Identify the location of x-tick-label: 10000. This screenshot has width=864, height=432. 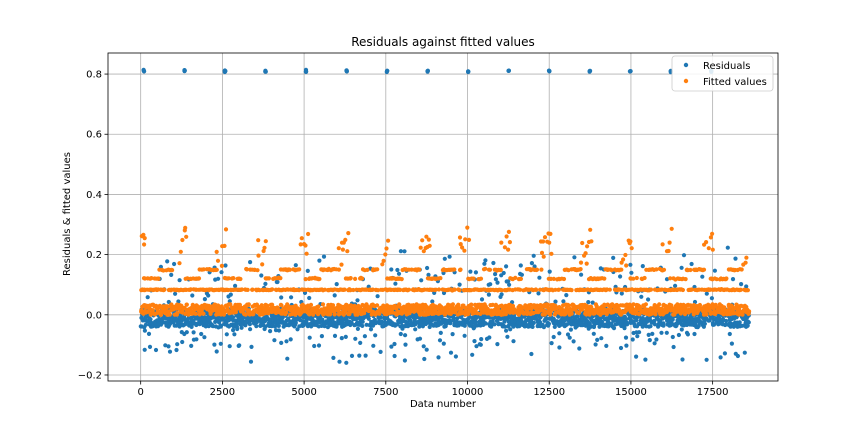
(468, 392).